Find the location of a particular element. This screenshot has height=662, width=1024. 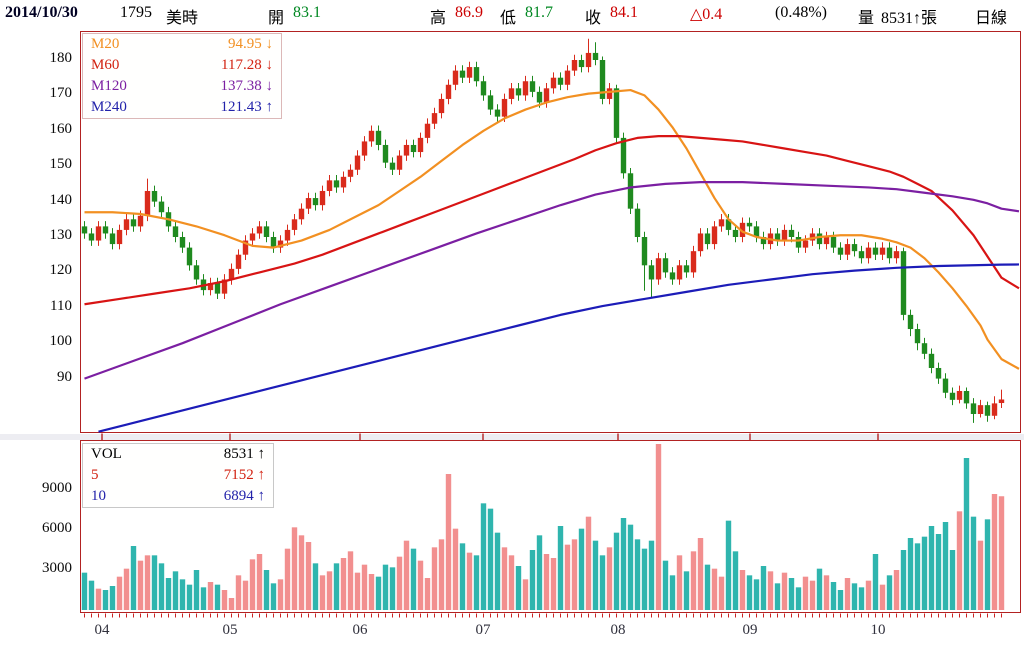

price-axis-label: 130 is located at coordinates (61, 235).